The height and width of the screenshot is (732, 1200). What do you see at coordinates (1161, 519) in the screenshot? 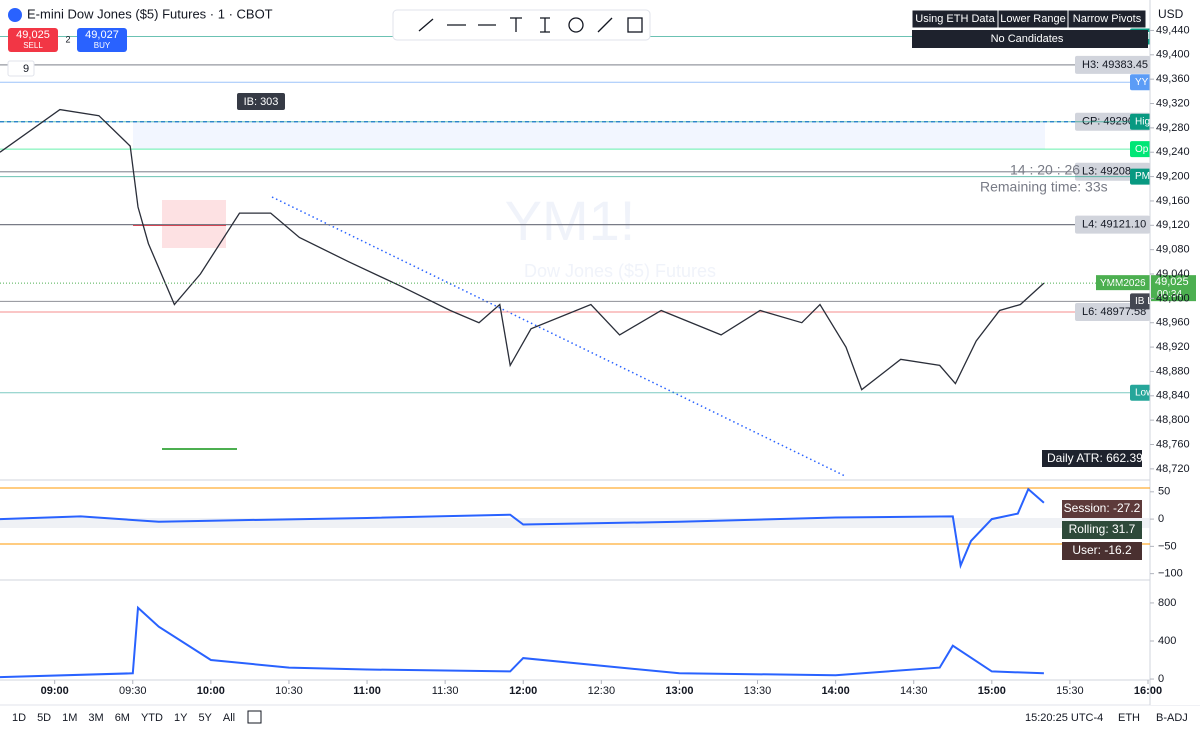
I see `oscillator-y-tick-label: 0` at bounding box center [1161, 519].